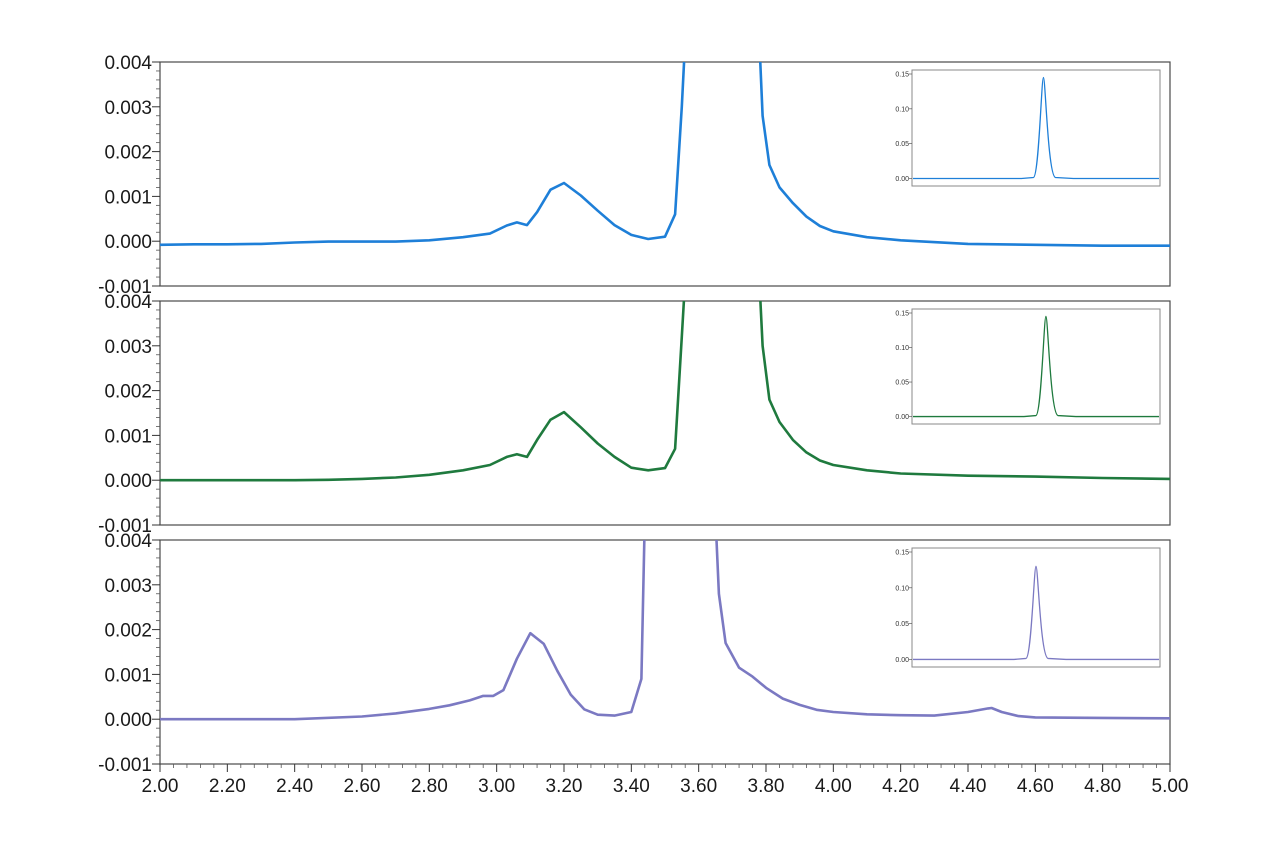 The height and width of the screenshot is (858, 1280). What do you see at coordinates (900, 786) in the screenshot?
I see `x-tick-label: 4.20` at bounding box center [900, 786].